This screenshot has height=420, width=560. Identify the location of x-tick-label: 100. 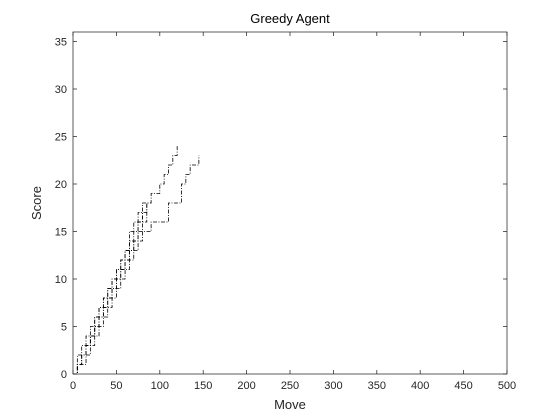
(160, 386).